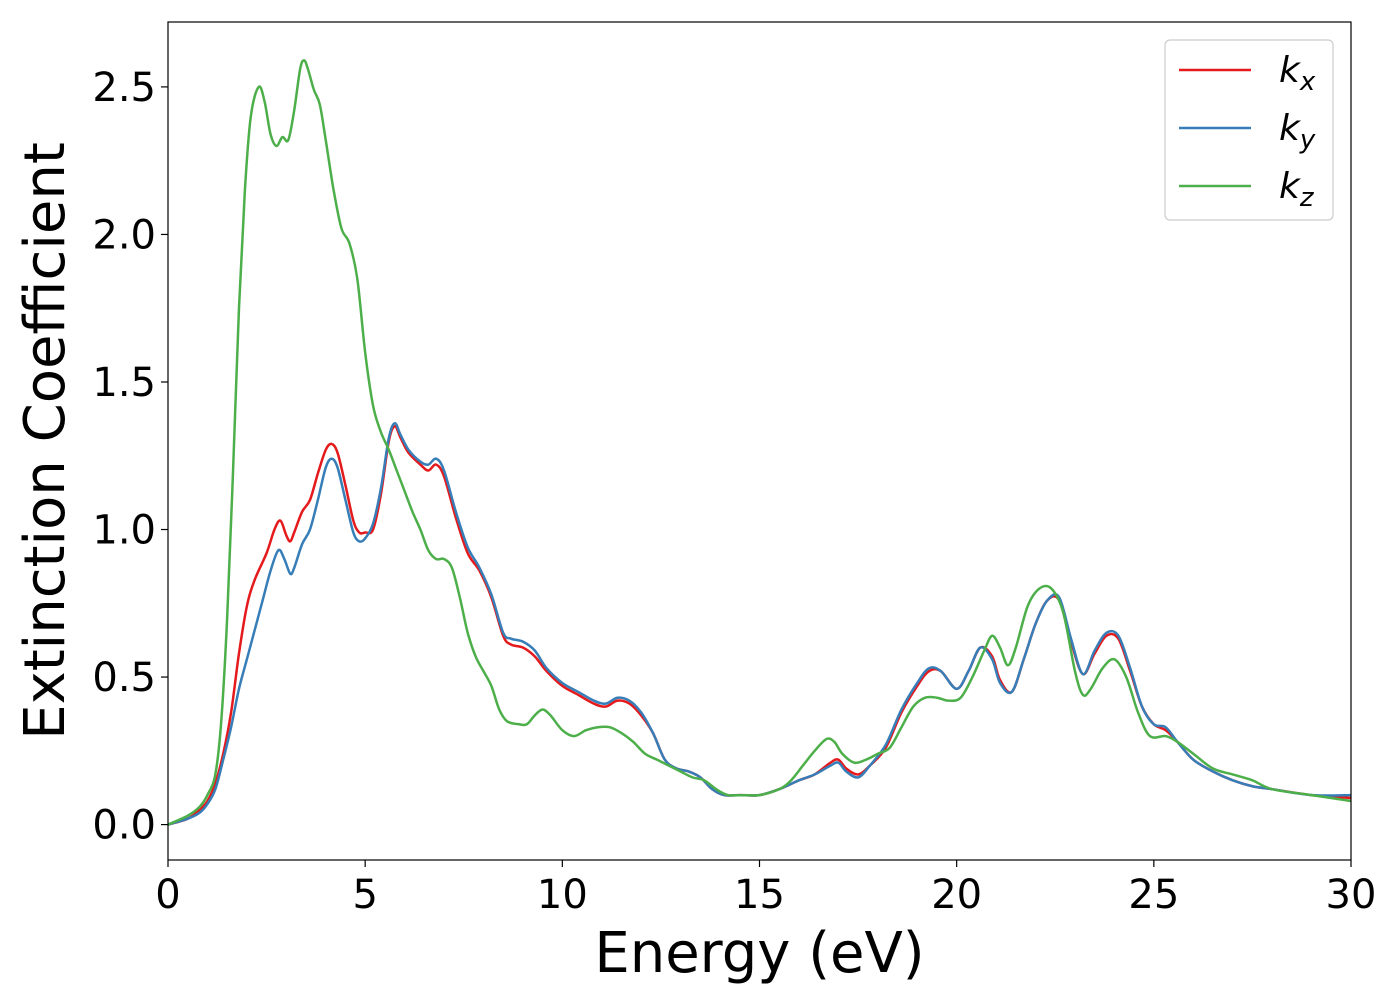  What do you see at coordinates (124, 88) in the screenshot?
I see `y-tick-label: 2.5` at bounding box center [124, 88].